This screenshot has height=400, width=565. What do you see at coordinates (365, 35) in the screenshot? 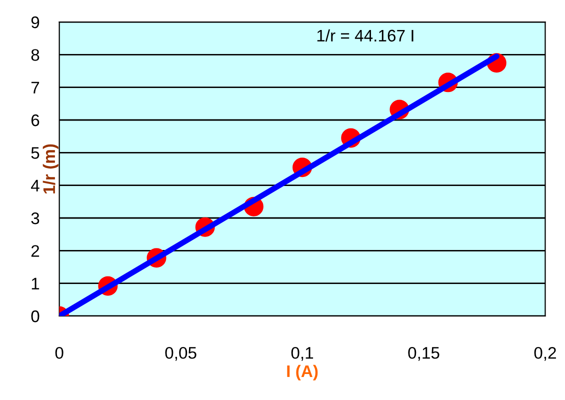
I see `annotation: 1/r = 44.167 I` at bounding box center [365, 35].